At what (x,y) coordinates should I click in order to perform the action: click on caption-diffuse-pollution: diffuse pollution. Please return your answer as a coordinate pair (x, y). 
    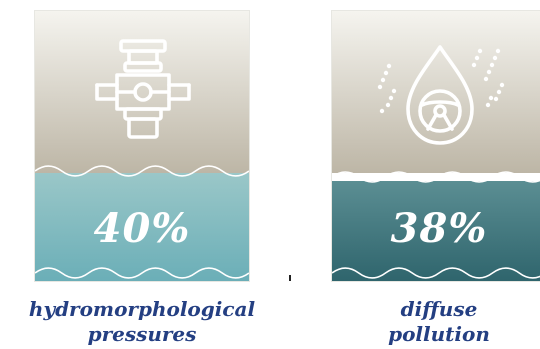
    Looking at the image, I should click on (435, 322).